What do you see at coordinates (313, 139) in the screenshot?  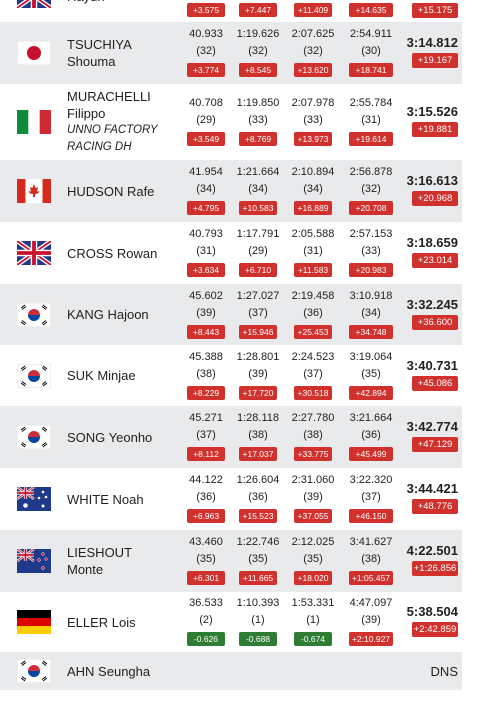 I see `split-gap: +13.973` at bounding box center [313, 139].